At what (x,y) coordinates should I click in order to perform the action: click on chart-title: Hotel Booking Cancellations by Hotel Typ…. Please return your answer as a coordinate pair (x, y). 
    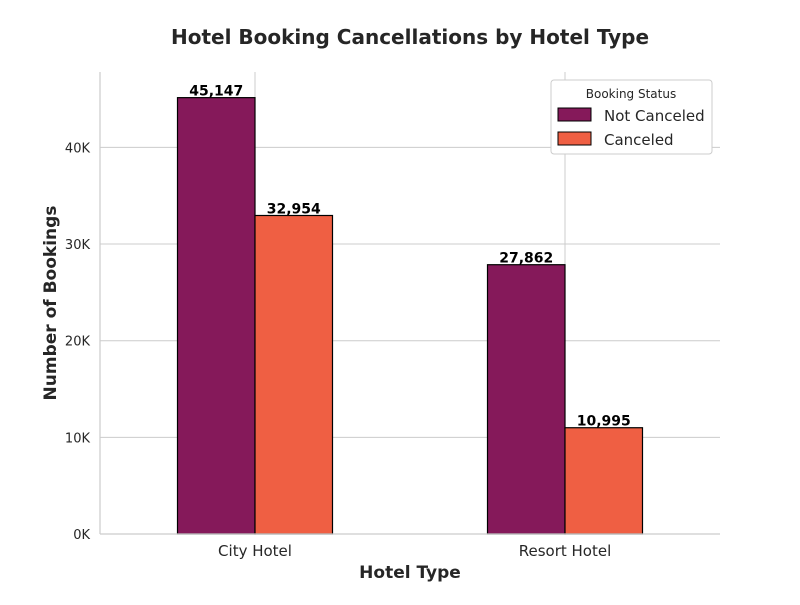
    Looking at the image, I should click on (410, 37).